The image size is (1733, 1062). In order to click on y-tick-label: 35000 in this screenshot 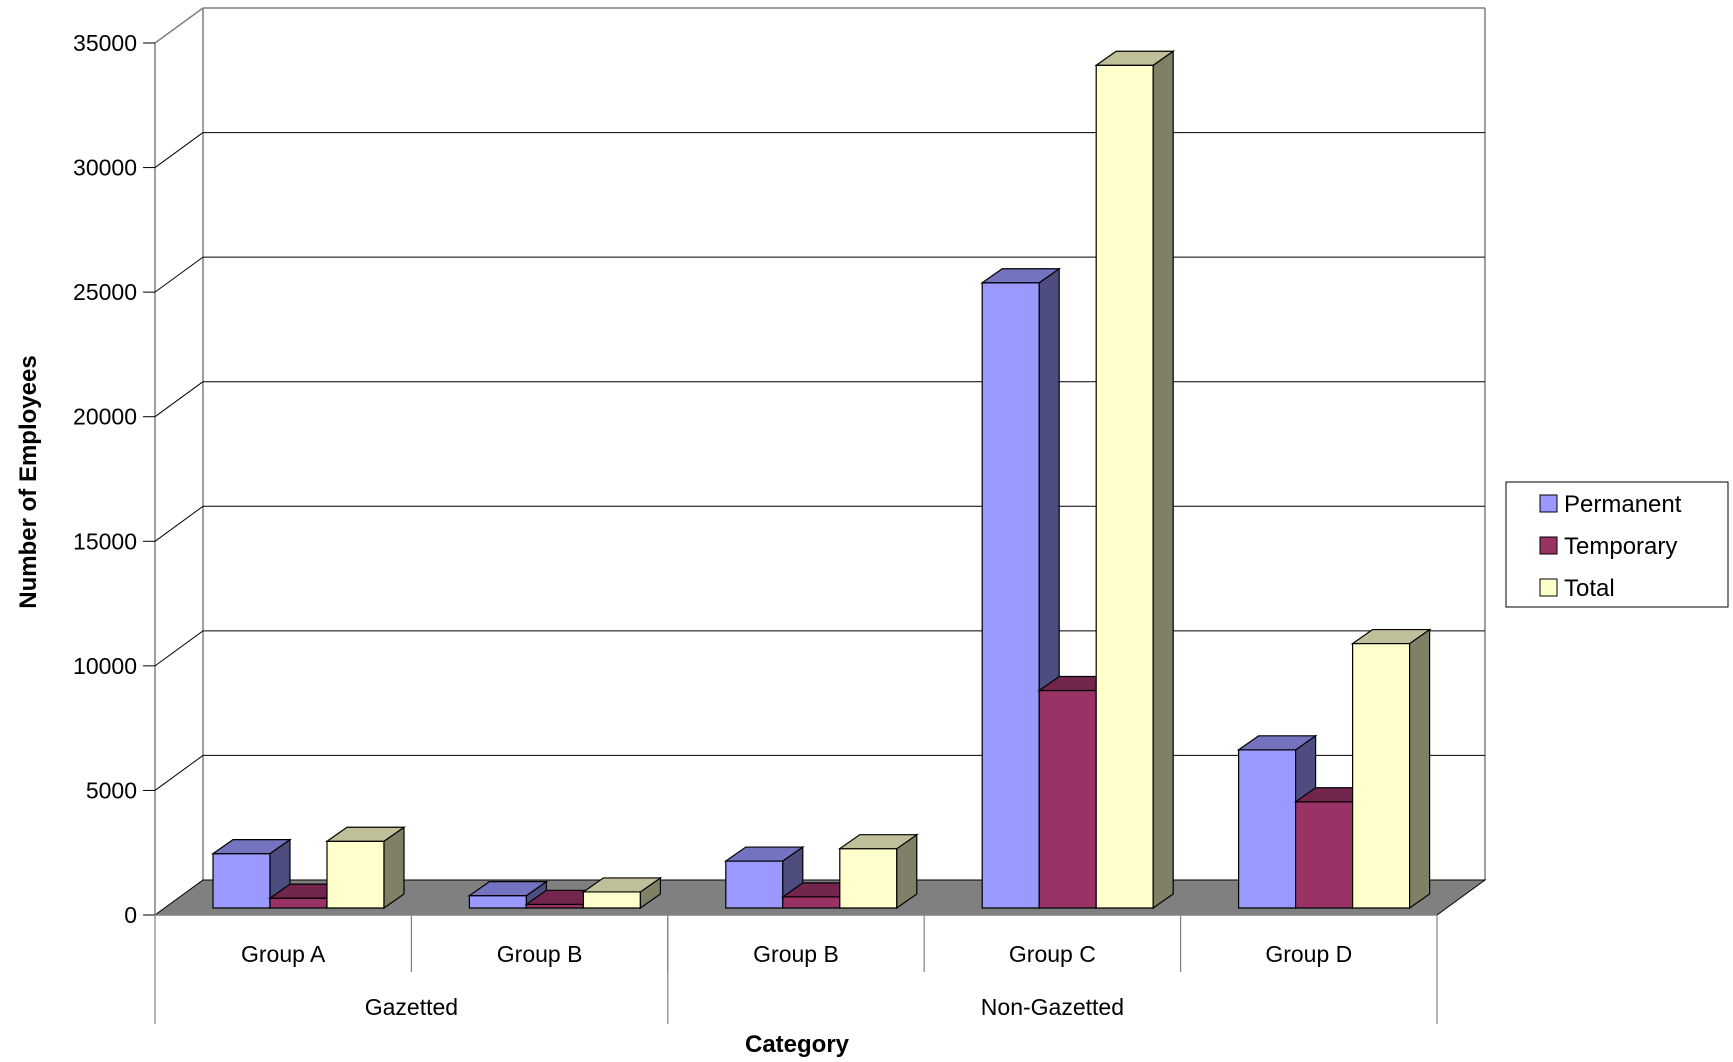, I will do `click(105, 43)`.